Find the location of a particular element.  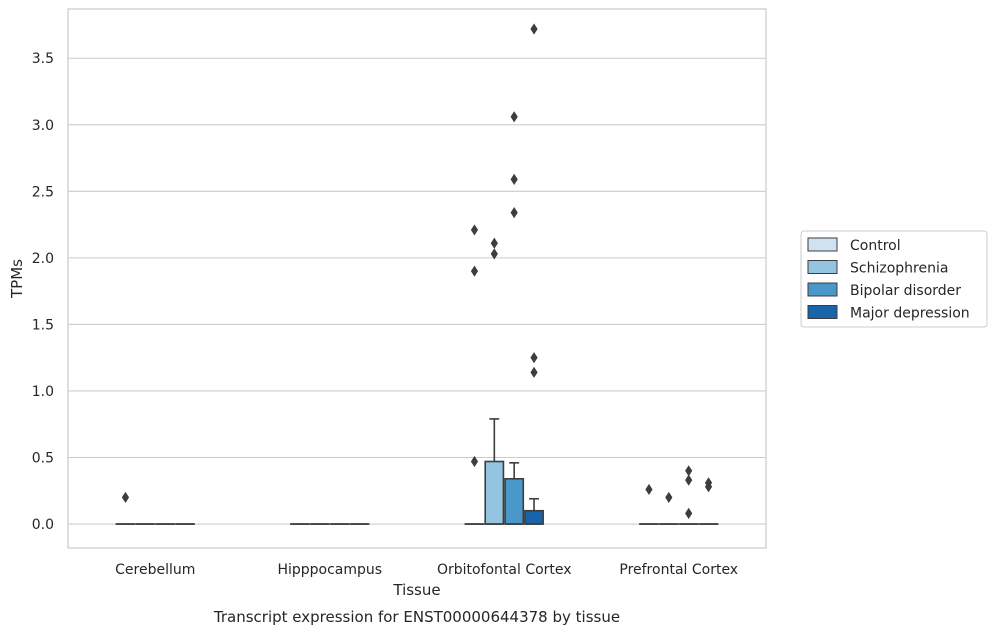

y-tick-label: 1.0 is located at coordinates (43, 392).